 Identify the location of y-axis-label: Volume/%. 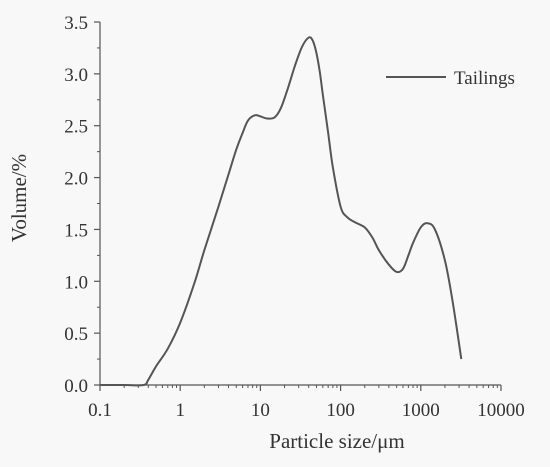
(19, 198).